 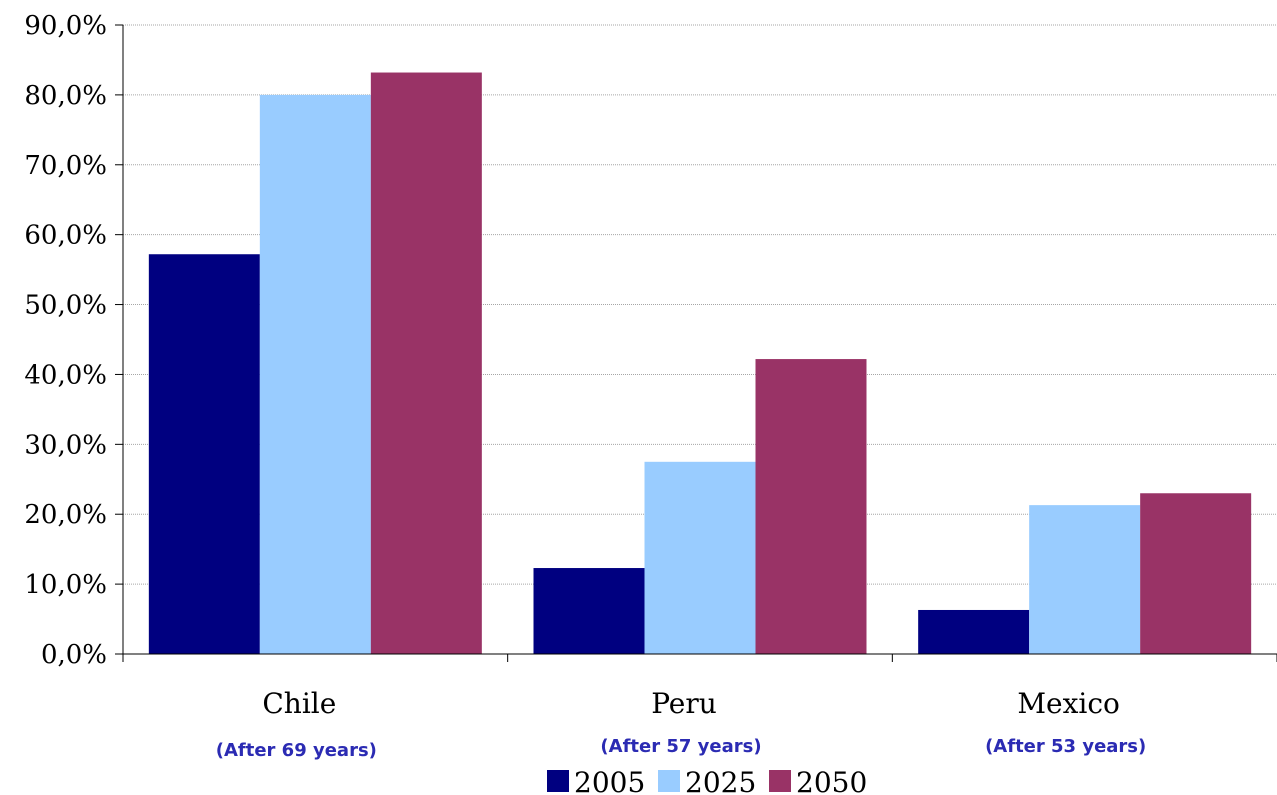 What do you see at coordinates (65, 375) in the screenshot?
I see `y-tick-label: 40,0%` at bounding box center [65, 375].